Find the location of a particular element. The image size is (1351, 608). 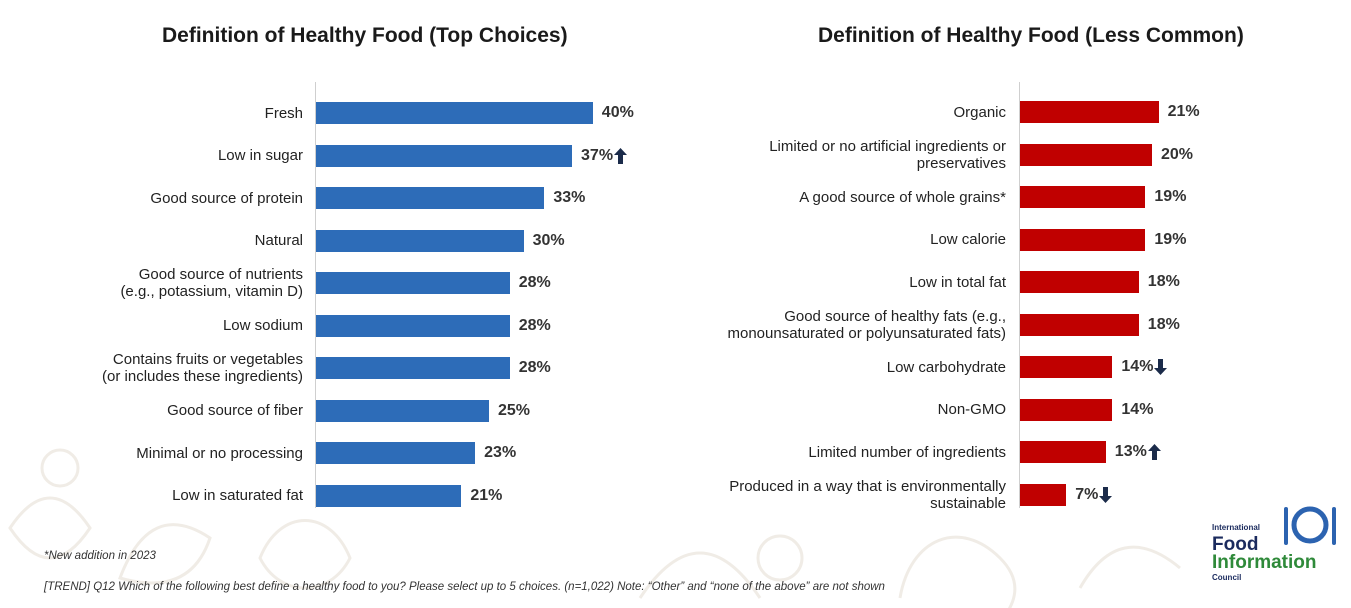

category-label: Non-GMO is located at coordinates (841, 410).